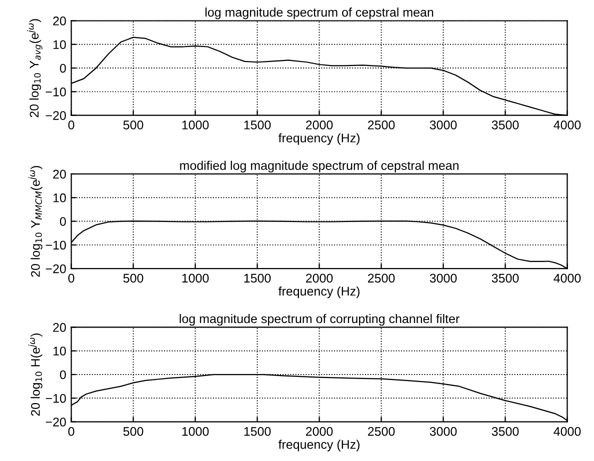 The width and height of the screenshot is (594, 461). Describe the element at coordinates (35, 221) in the screenshot. I see `y-axis-title: 20 log$_{10}$ Y$_{MMCM}$(e$^{jω}$)` at that location.